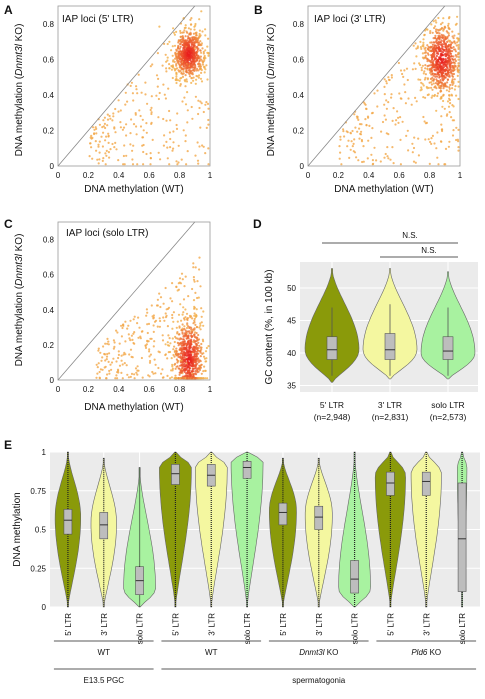 The image size is (485, 699). What do you see at coordinates (211, 624) in the screenshot?
I see `x-category-label: 3' LTR` at bounding box center [211, 624].